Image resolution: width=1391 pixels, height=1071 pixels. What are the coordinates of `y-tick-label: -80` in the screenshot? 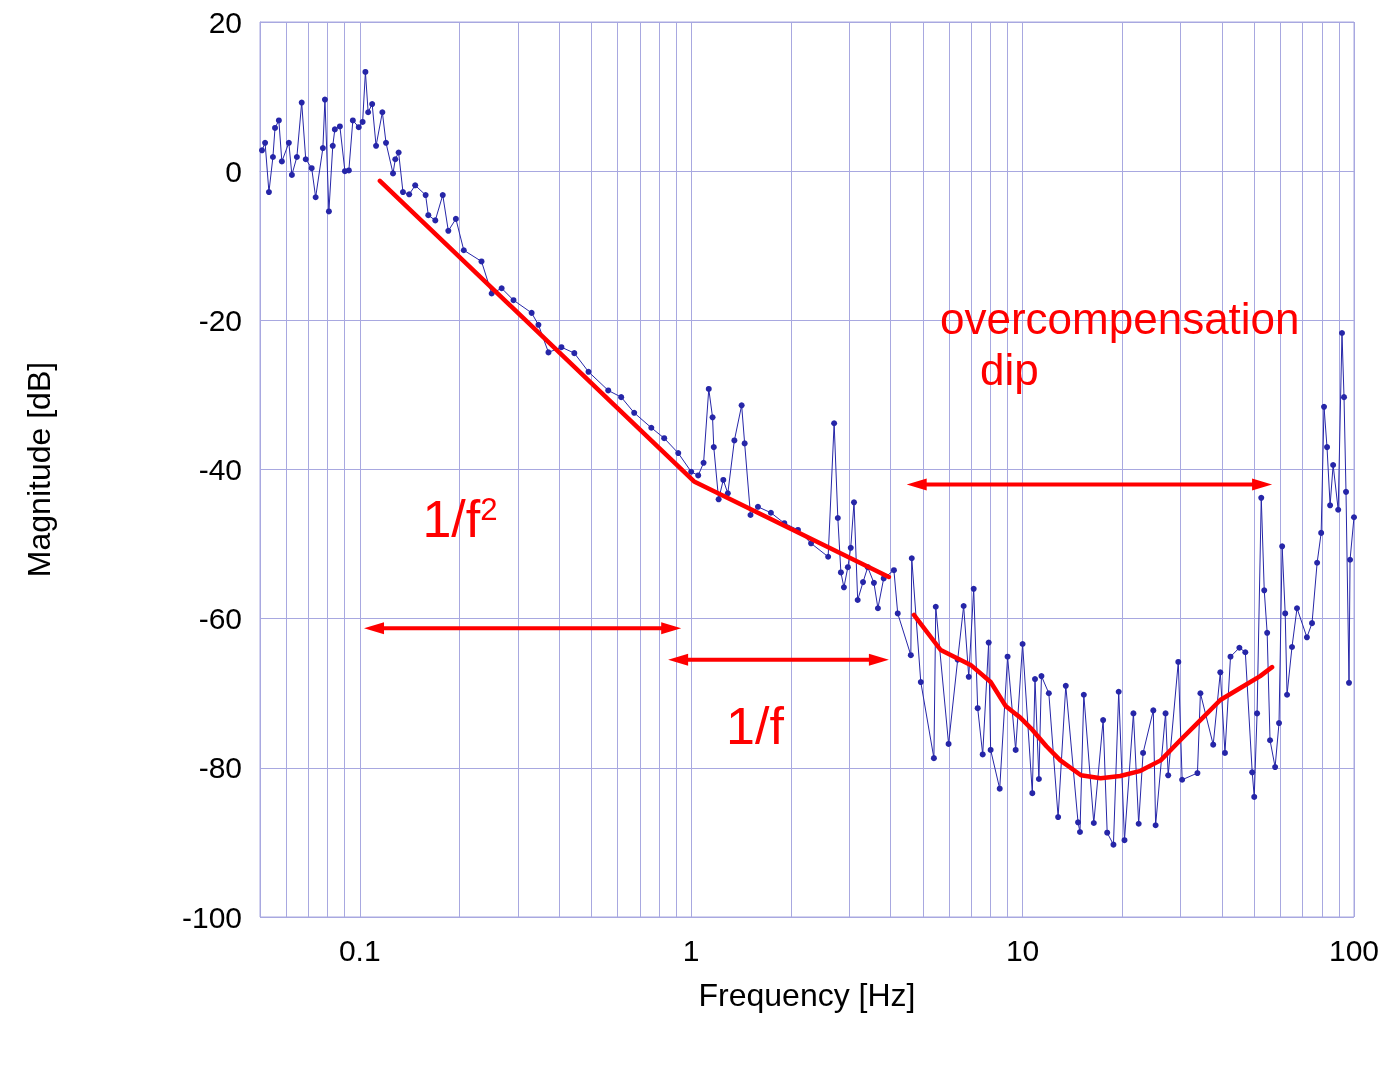 It's located at (220, 768).